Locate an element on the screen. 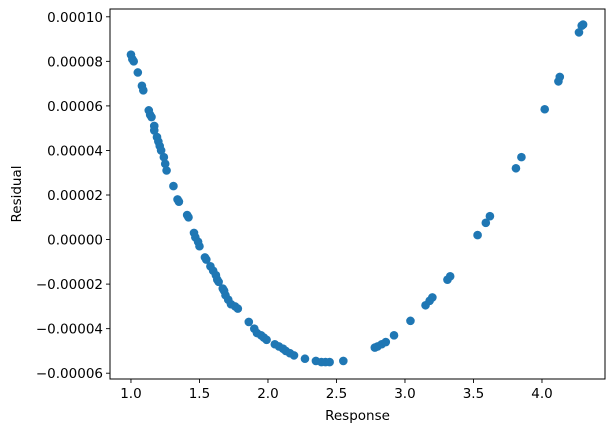  y-tick-label: −0.00004 is located at coordinates (69, 330).